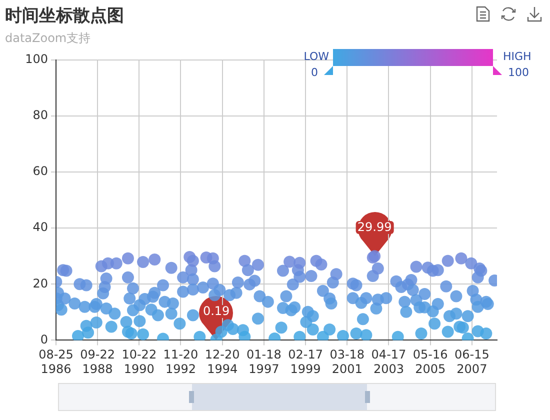 Image resolution: width=550 pixels, height=420 pixels. I want to click on annotation: 0.19, so click(216, 311).